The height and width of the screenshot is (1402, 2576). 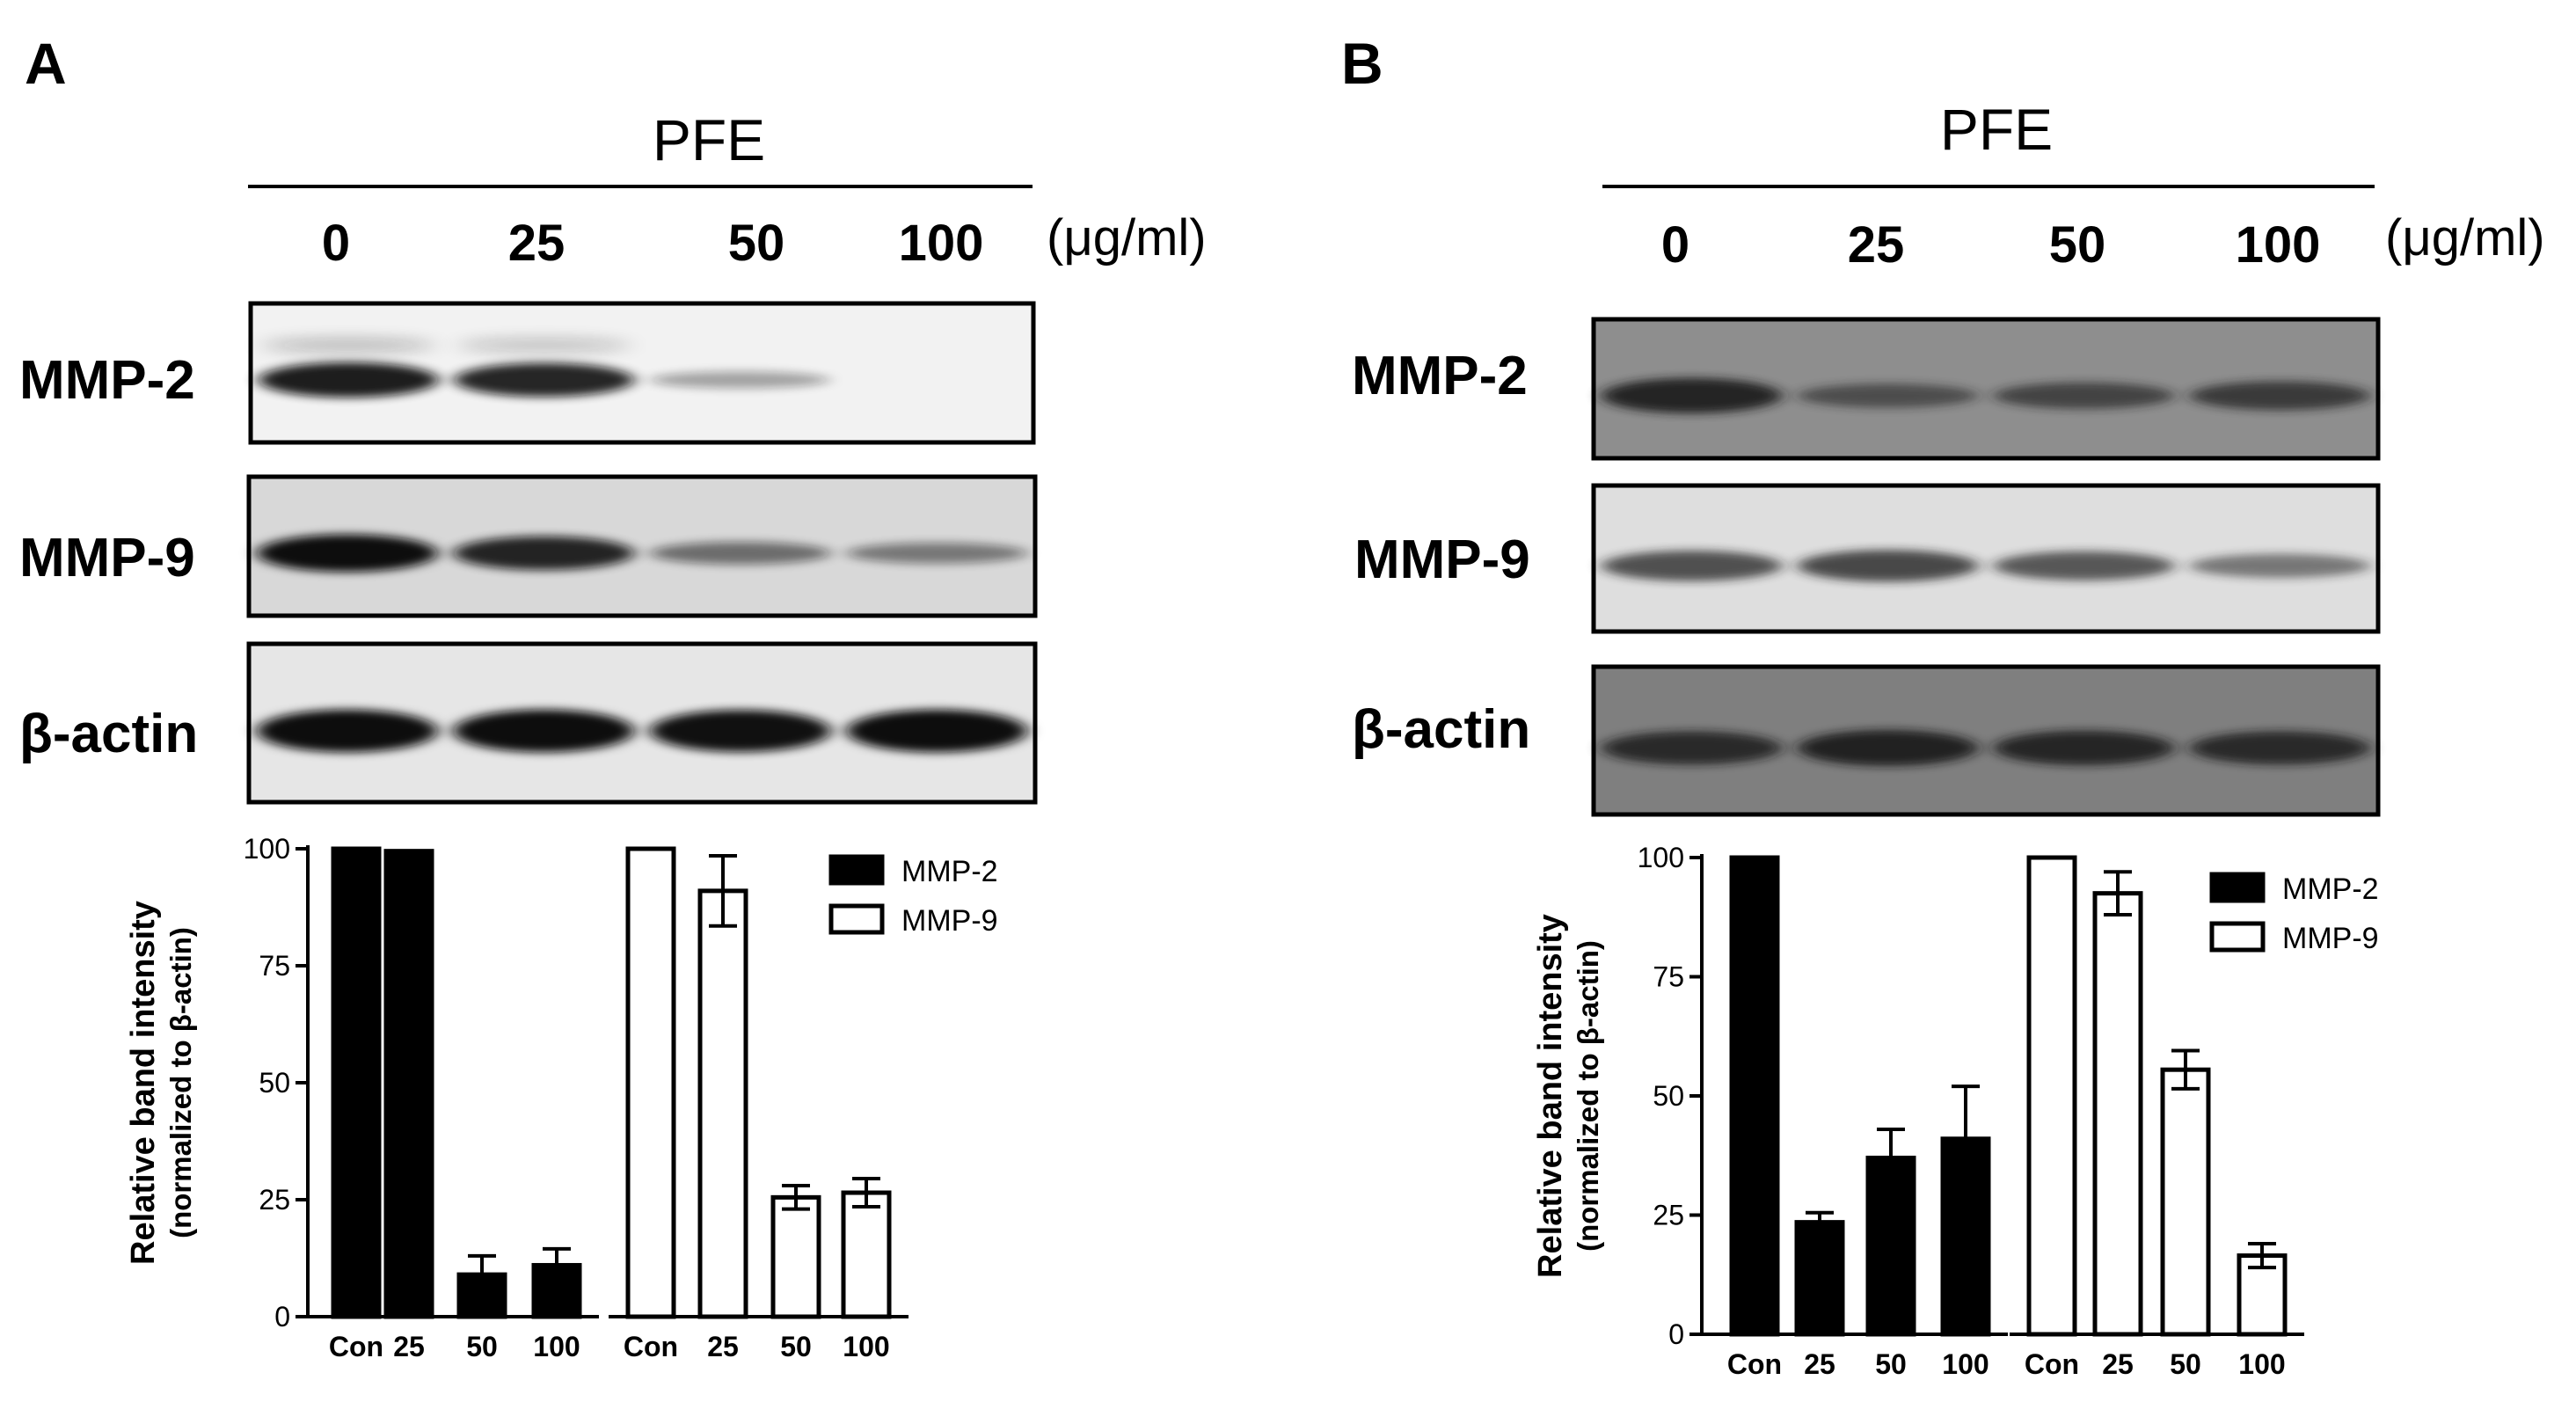 I want to click on blot-frame, so click(x=642, y=373).